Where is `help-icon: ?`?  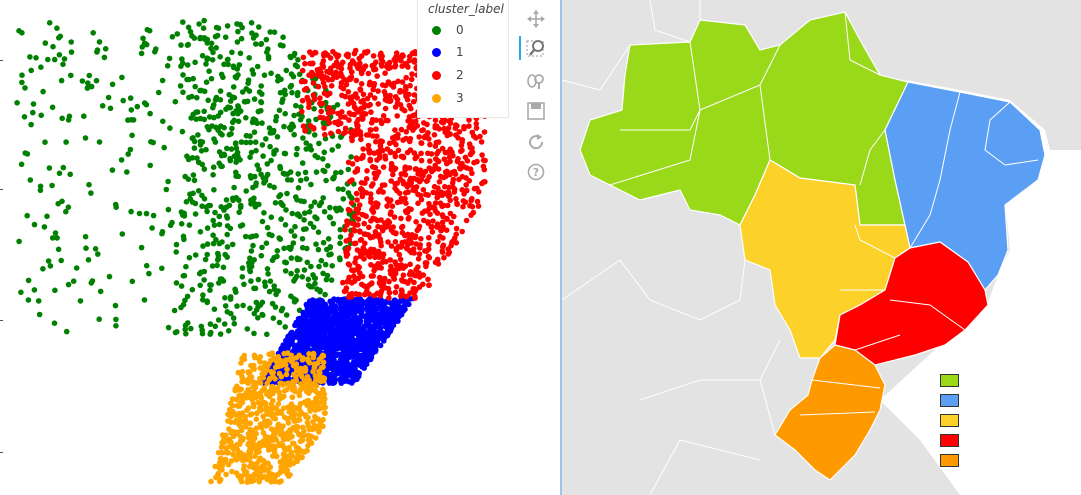
help-icon: ? is located at coordinates (536, 172).